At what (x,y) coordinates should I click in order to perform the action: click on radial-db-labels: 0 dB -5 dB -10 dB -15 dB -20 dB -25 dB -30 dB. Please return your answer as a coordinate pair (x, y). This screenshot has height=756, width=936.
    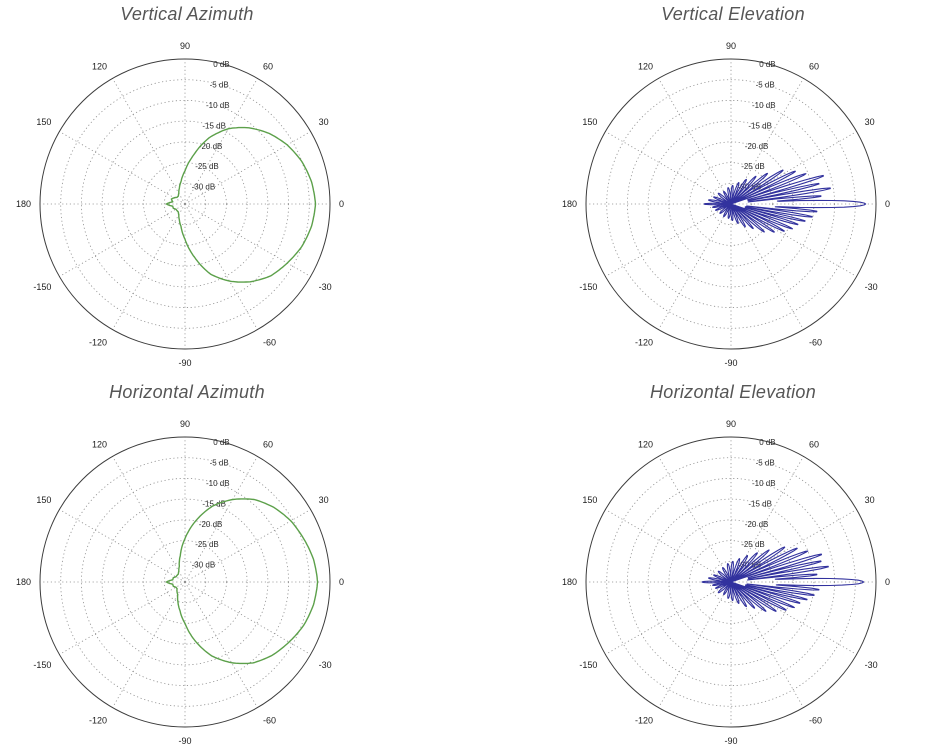
    Looking at the image, I should click on (211, 503).